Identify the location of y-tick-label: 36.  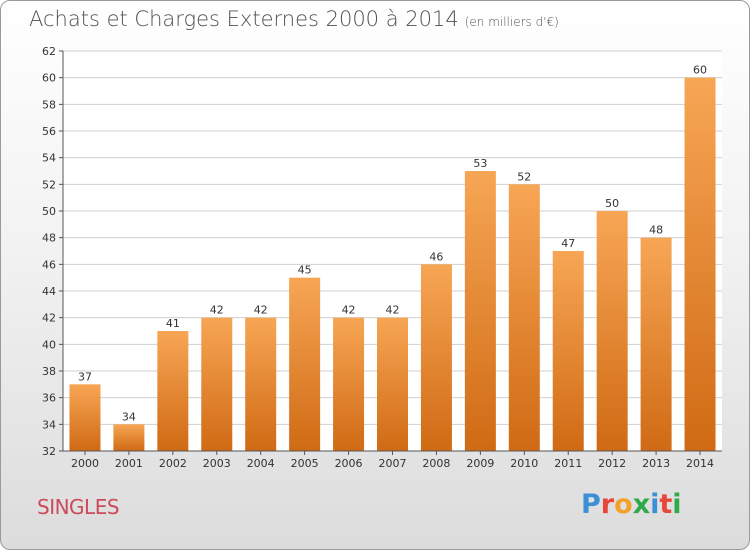
(49, 398).